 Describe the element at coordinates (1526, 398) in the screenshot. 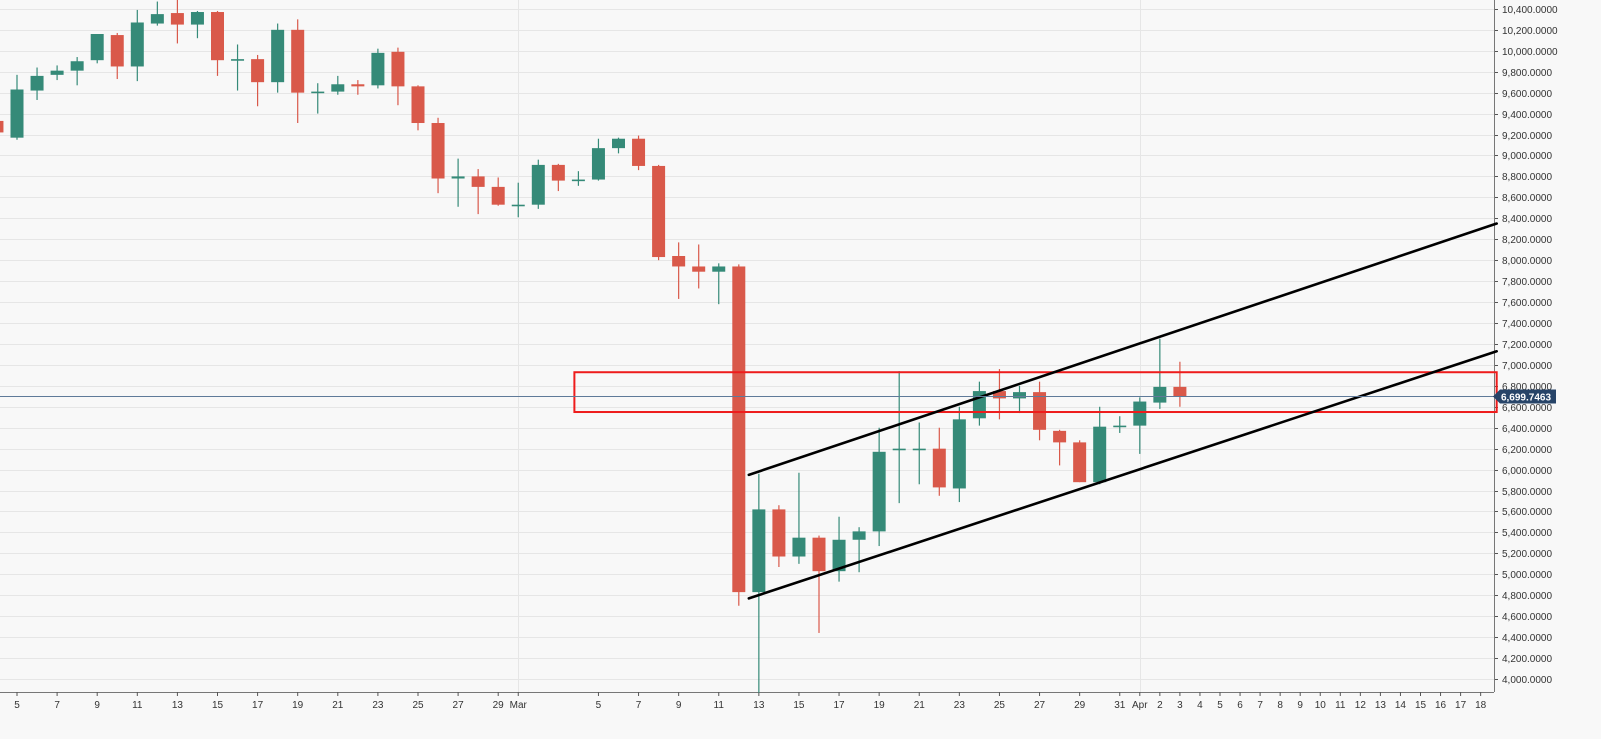

I see `current-price-label: 6,699.7463` at that location.